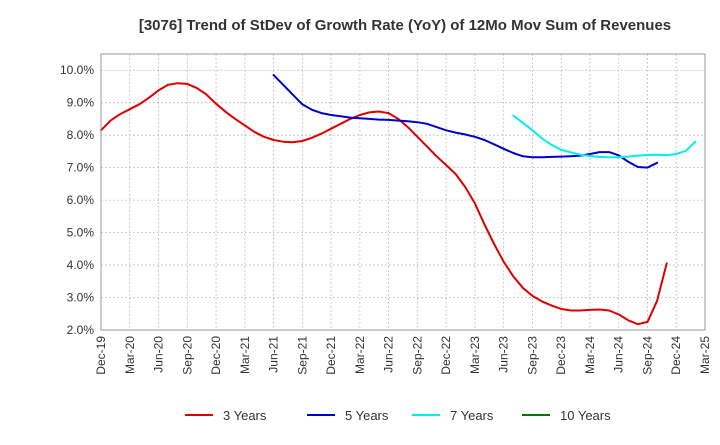  Describe the element at coordinates (367, 415) in the screenshot. I see `legend-label: 5 Years` at that location.